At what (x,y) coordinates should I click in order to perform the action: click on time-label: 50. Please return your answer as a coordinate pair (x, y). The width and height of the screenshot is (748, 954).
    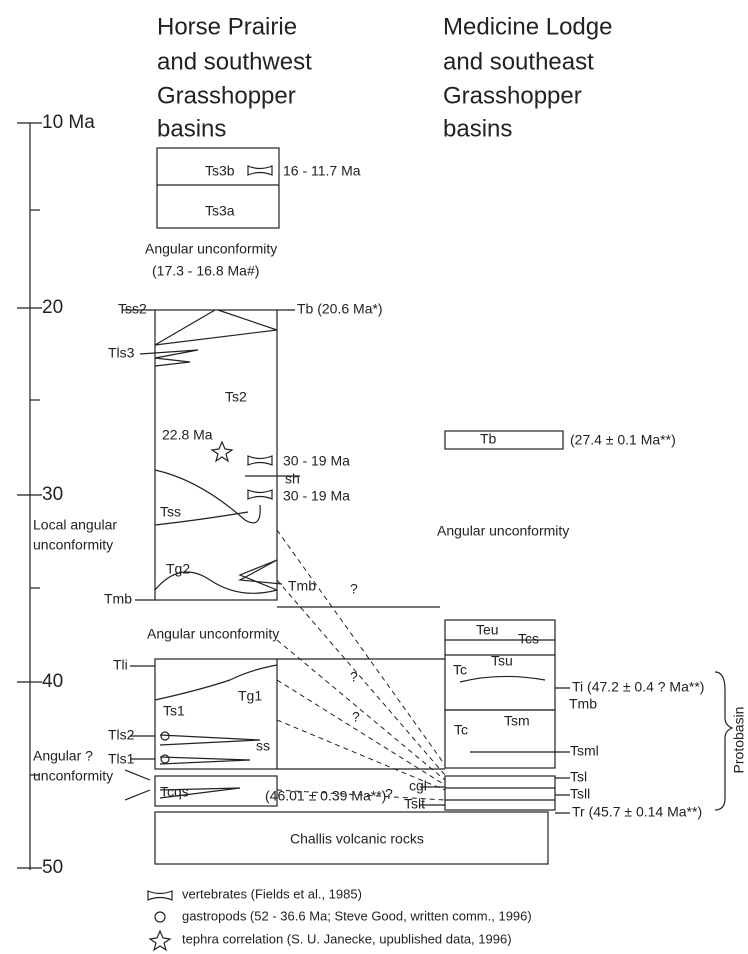
    Looking at the image, I should click on (52, 867).